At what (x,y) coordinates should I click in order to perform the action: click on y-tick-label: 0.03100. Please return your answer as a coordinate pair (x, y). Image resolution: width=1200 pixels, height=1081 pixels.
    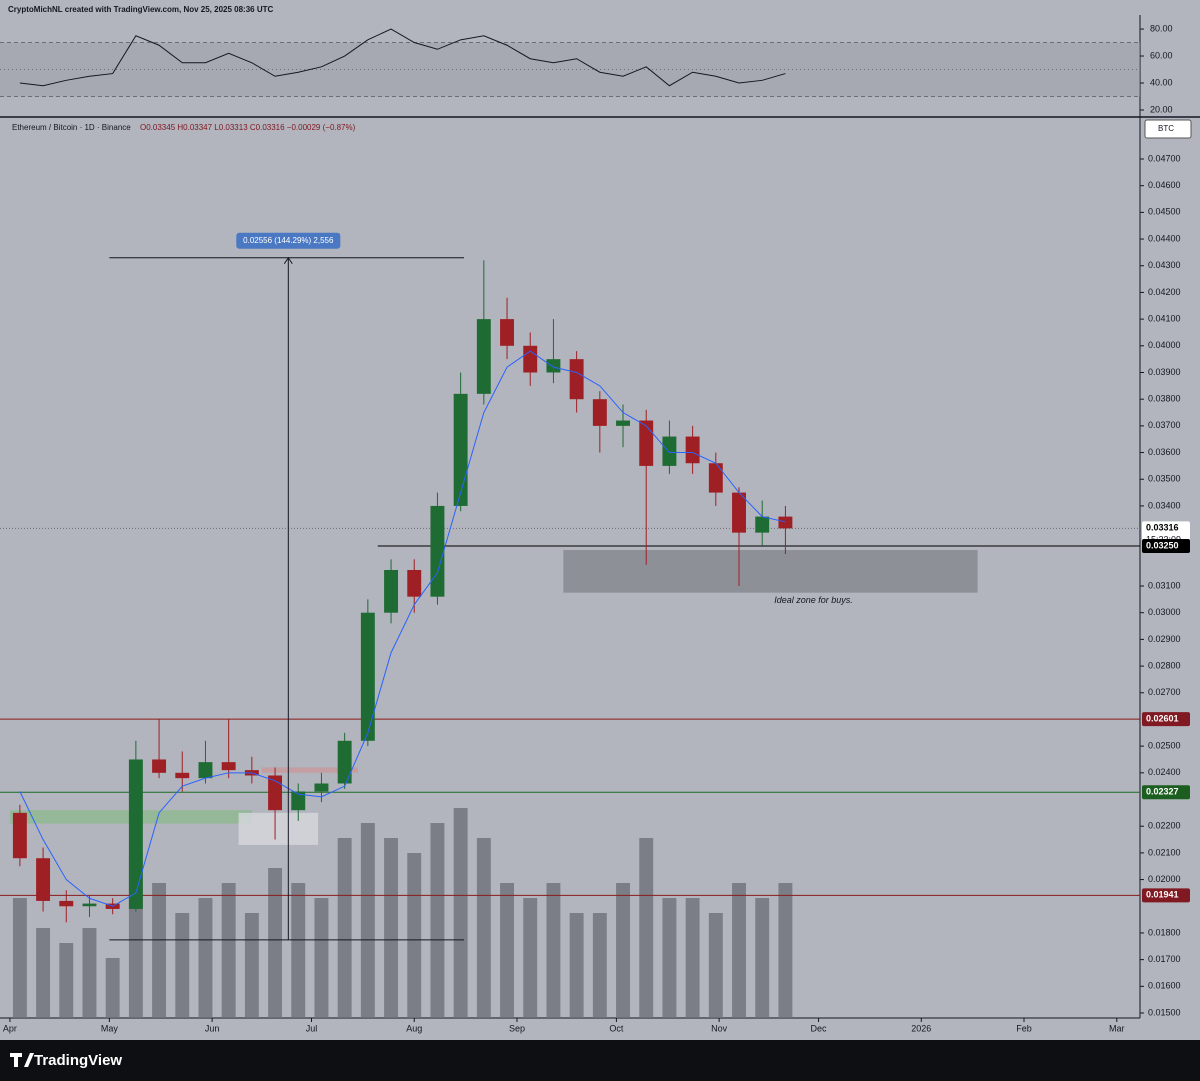
    Looking at the image, I should click on (1164, 585).